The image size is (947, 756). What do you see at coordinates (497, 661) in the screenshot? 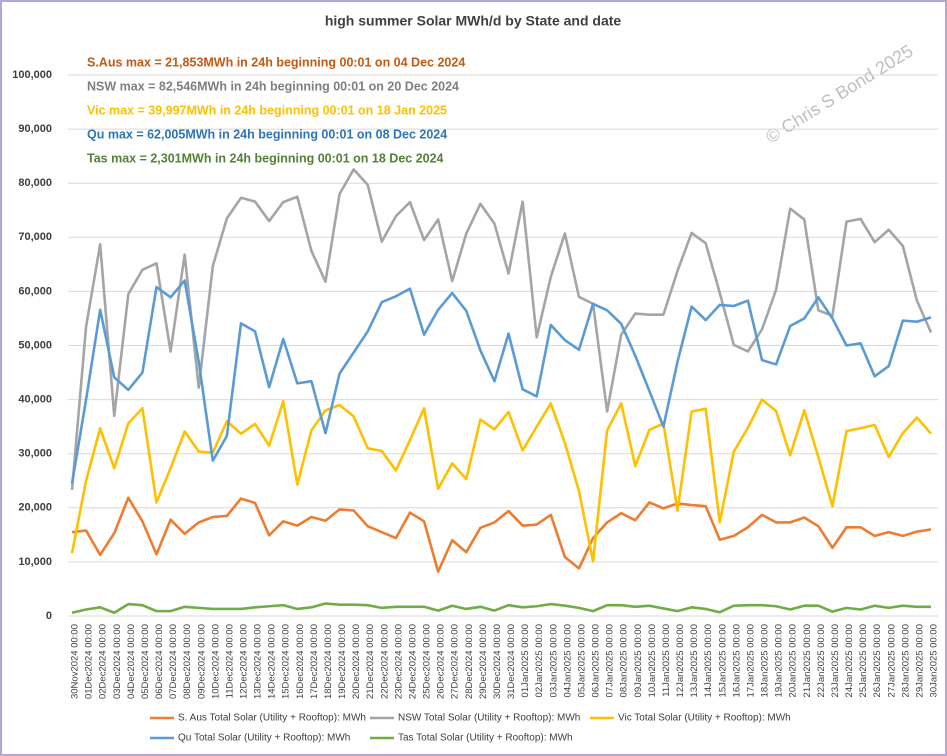
I see `x-tick-label: 30Dec2024 00:00` at bounding box center [497, 661].